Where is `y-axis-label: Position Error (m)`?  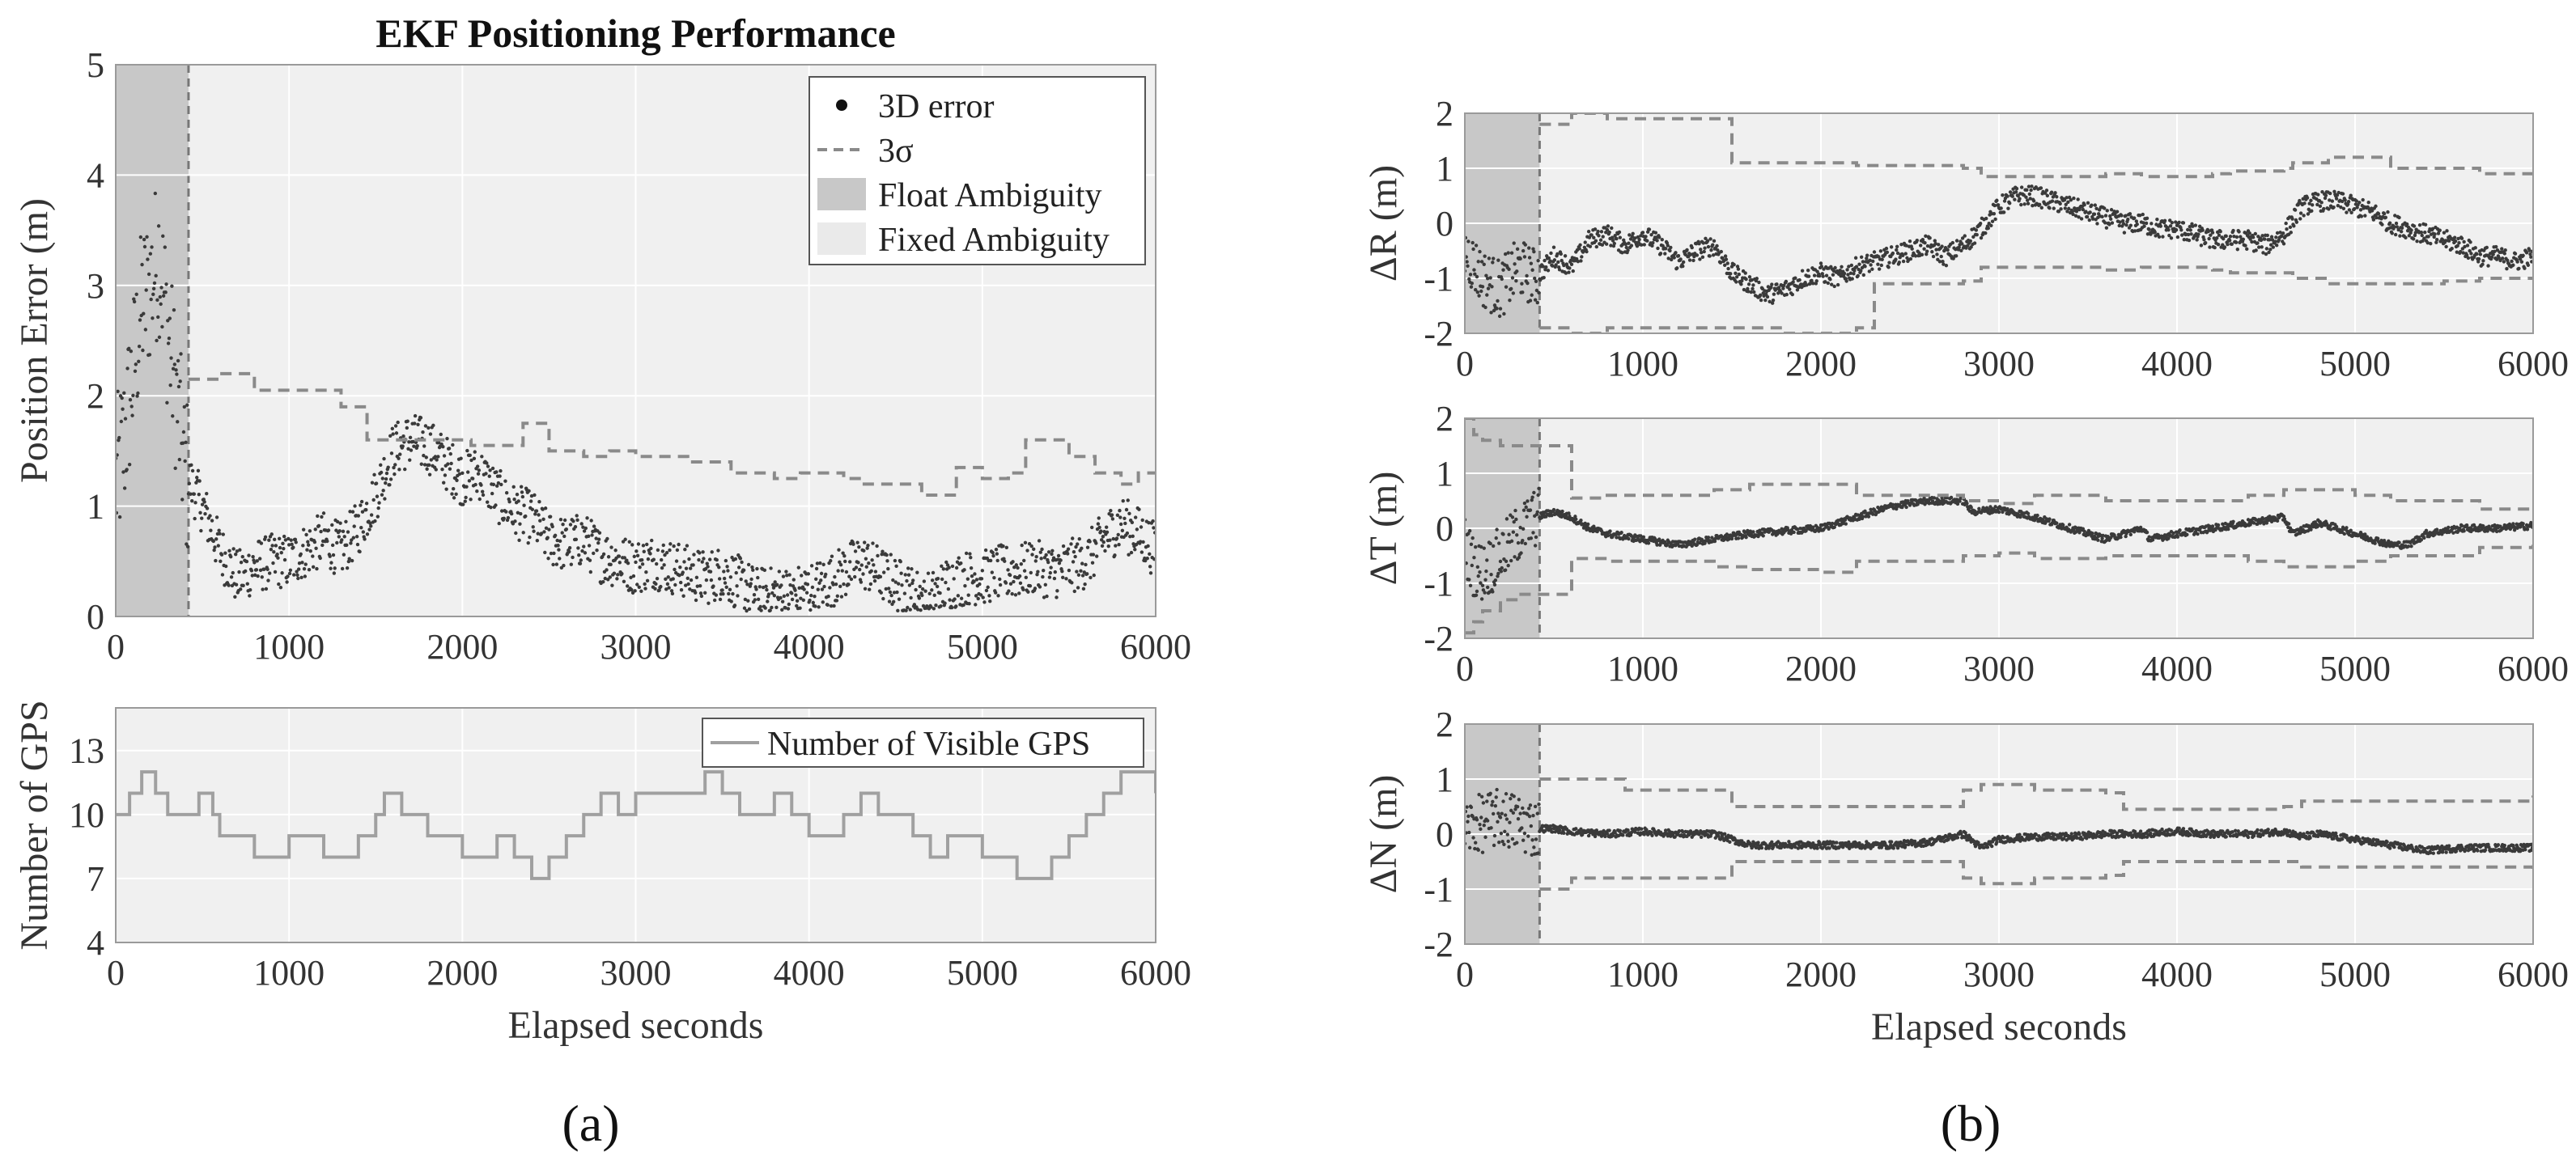
y-axis-label: Position Error (m) is located at coordinates (34, 340).